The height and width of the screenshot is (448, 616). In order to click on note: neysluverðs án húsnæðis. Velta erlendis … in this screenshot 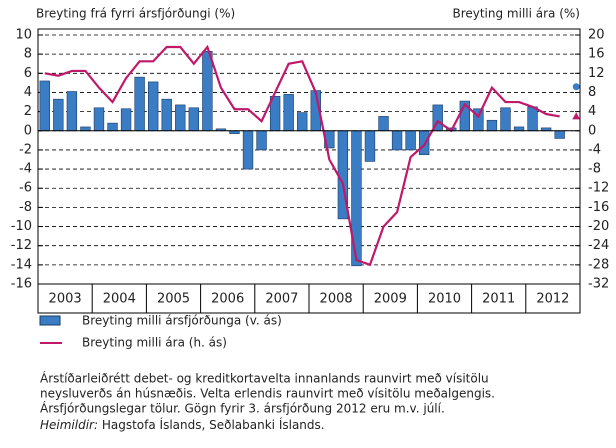, I will do `click(267, 394)`.